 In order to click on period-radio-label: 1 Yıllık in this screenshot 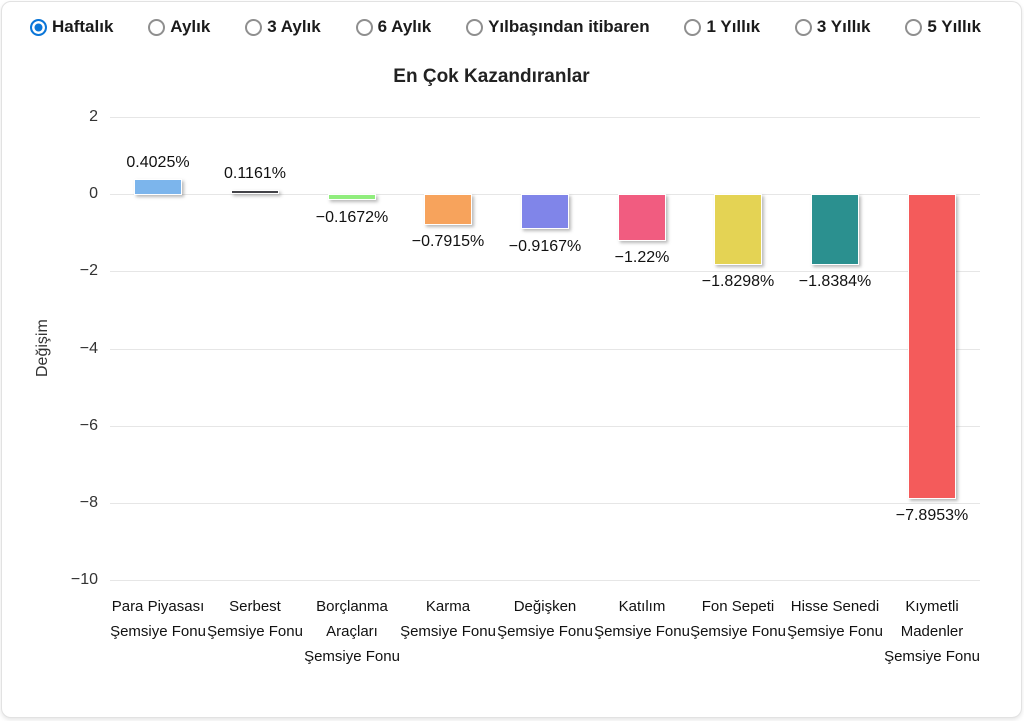, I will do `click(733, 26)`.